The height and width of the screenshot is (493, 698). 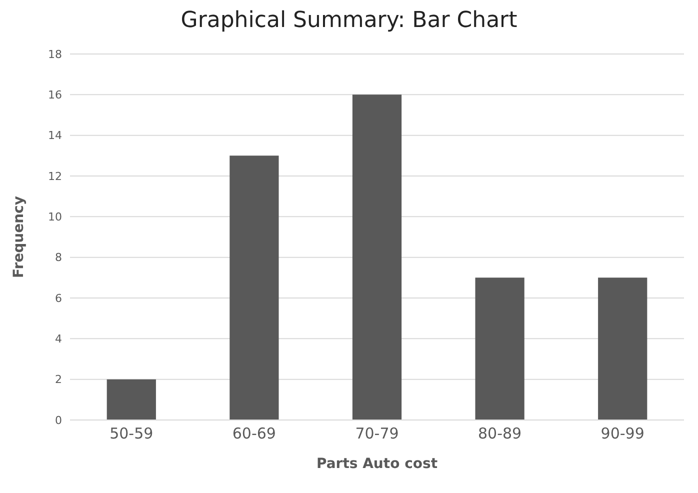 What do you see at coordinates (58, 298) in the screenshot?
I see `y-tick-label: 6` at bounding box center [58, 298].